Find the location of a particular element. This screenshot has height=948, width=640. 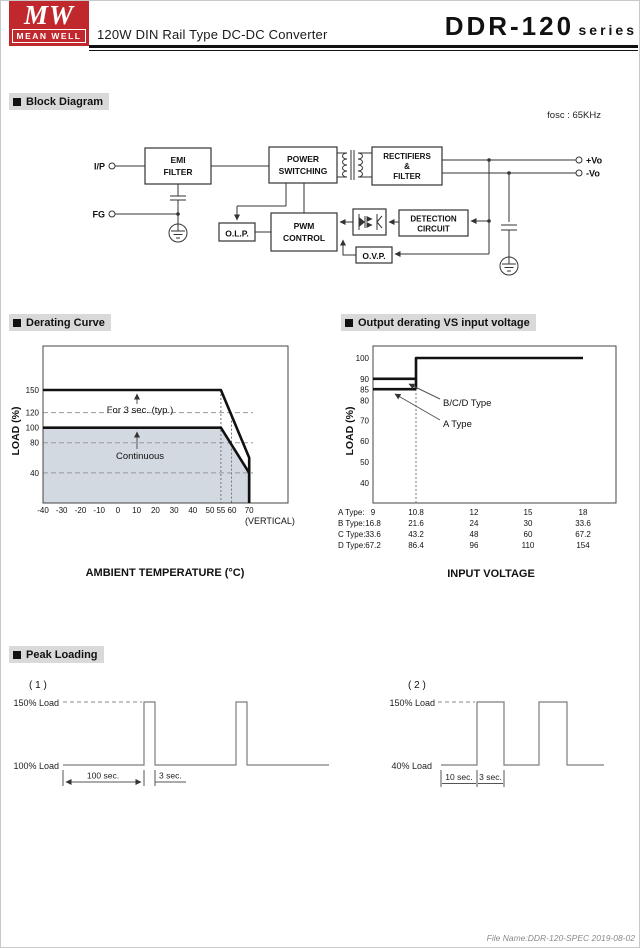

section-title: Derating Curve is located at coordinates (65, 322).